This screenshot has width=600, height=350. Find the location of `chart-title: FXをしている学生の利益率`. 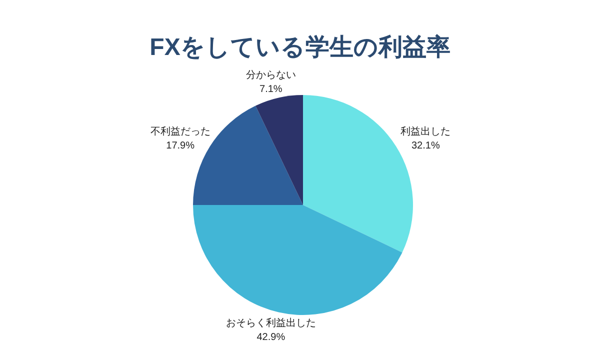

chart-title: FXをしている学生の利益率 is located at coordinates (300, 47).